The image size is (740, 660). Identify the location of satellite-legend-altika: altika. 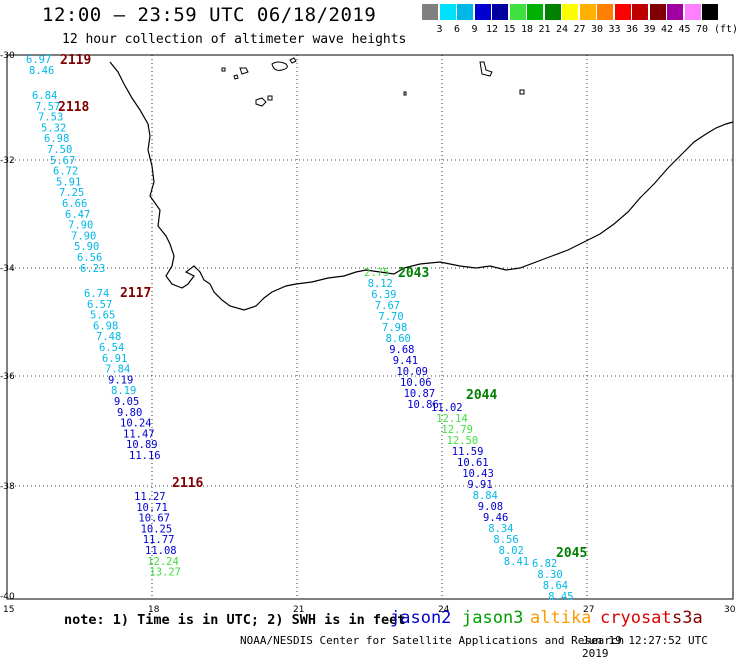
(561, 618).